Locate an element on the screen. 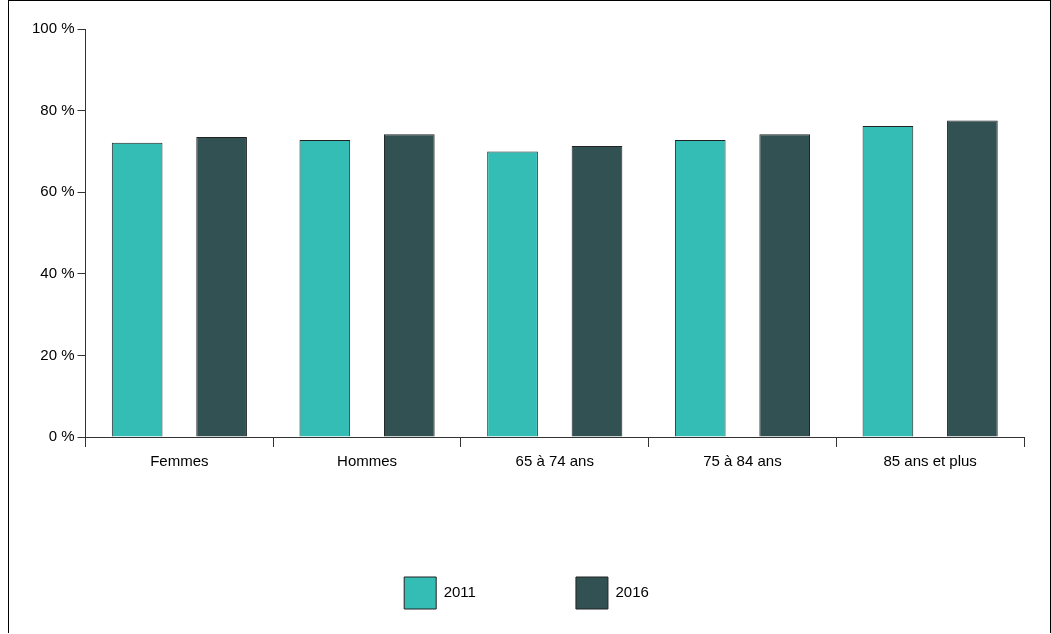  x-tick-label: 65 à 74 ans is located at coordinates (554, 461).